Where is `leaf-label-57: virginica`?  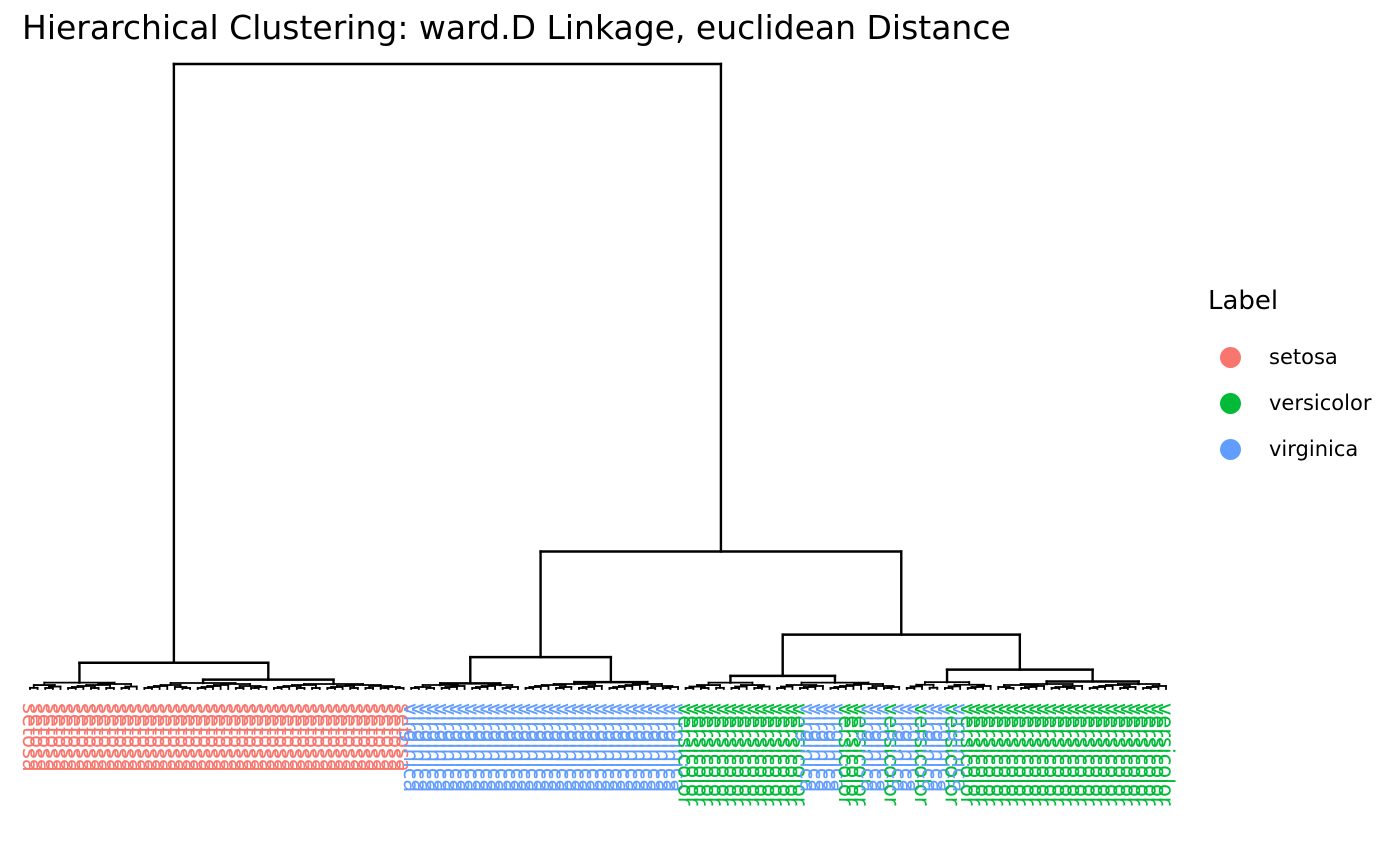
leaf-label-57: virginica is located at coordinates (465, 747).